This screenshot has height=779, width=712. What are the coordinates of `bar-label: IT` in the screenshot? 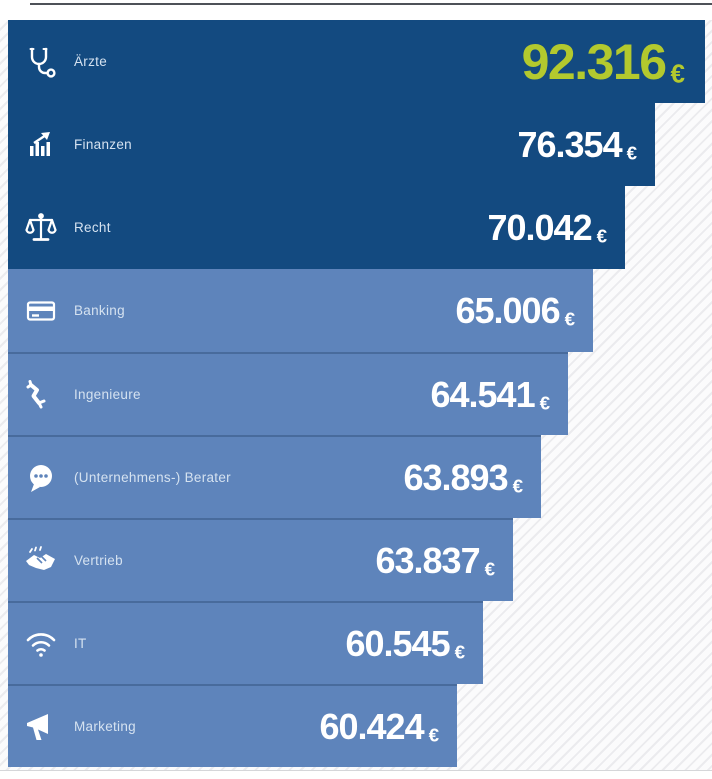 It's located at (80, 643).